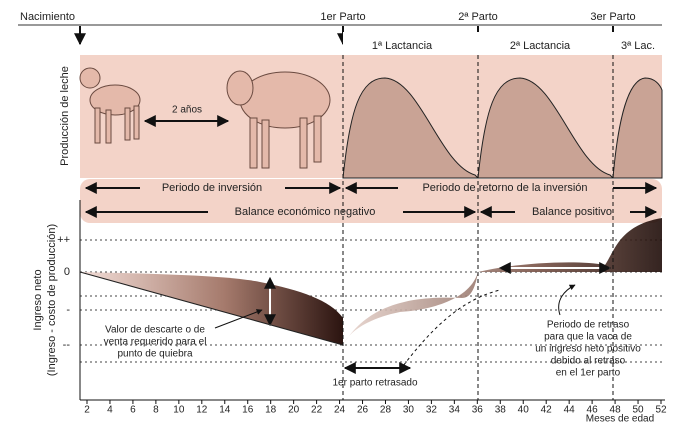 The height and width of the screenshot is (425, 683). What do you see at coordinates (248, 410) in the screenshot?
I see `x-tick-label: 16` at bounding box center [248, 410].